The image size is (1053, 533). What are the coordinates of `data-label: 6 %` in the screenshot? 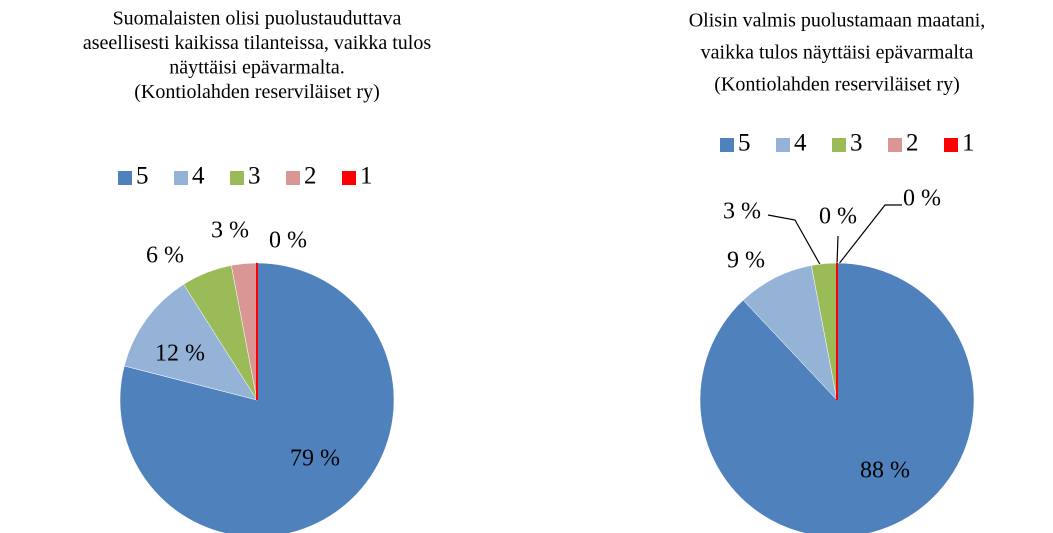 It's located at (165, 256).